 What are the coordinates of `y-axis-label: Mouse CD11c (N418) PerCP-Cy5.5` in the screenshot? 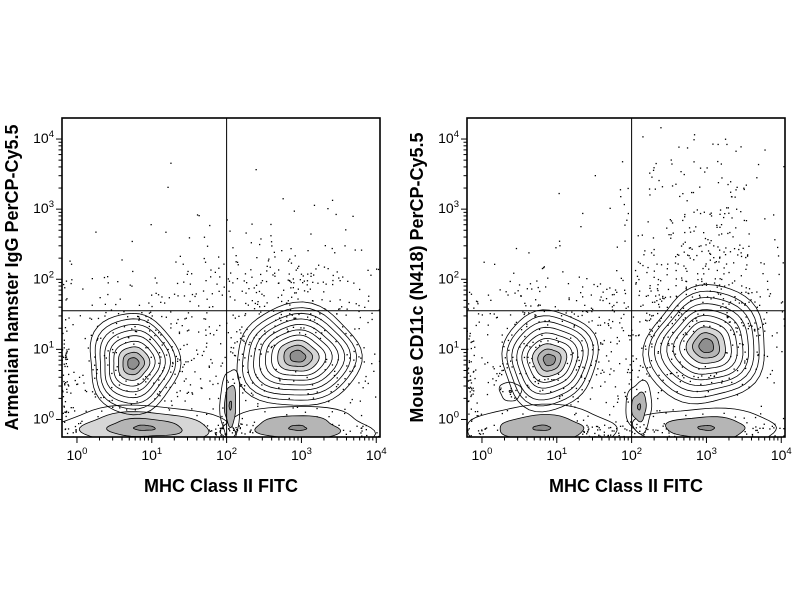 It's located at (417, 277).